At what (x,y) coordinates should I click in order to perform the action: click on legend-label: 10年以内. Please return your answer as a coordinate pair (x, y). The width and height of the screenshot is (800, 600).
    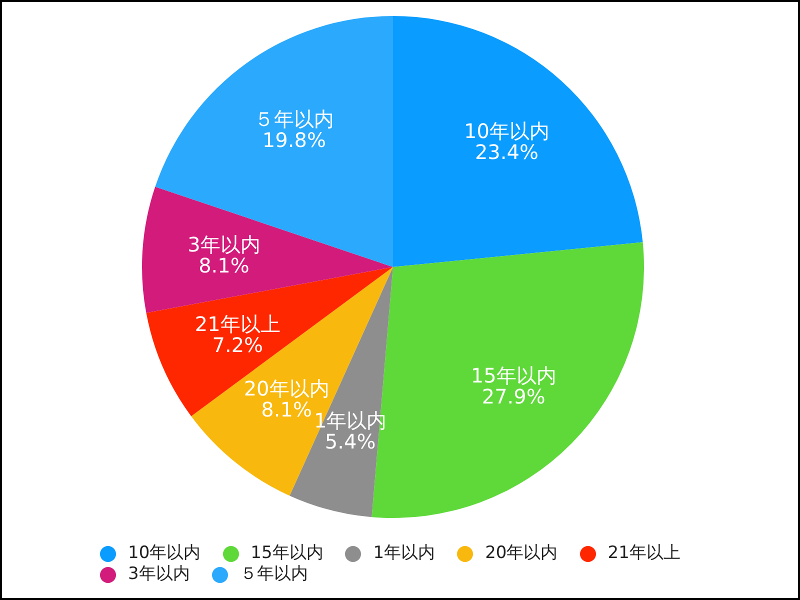
    Looking at the image, I should click on (164, 553).